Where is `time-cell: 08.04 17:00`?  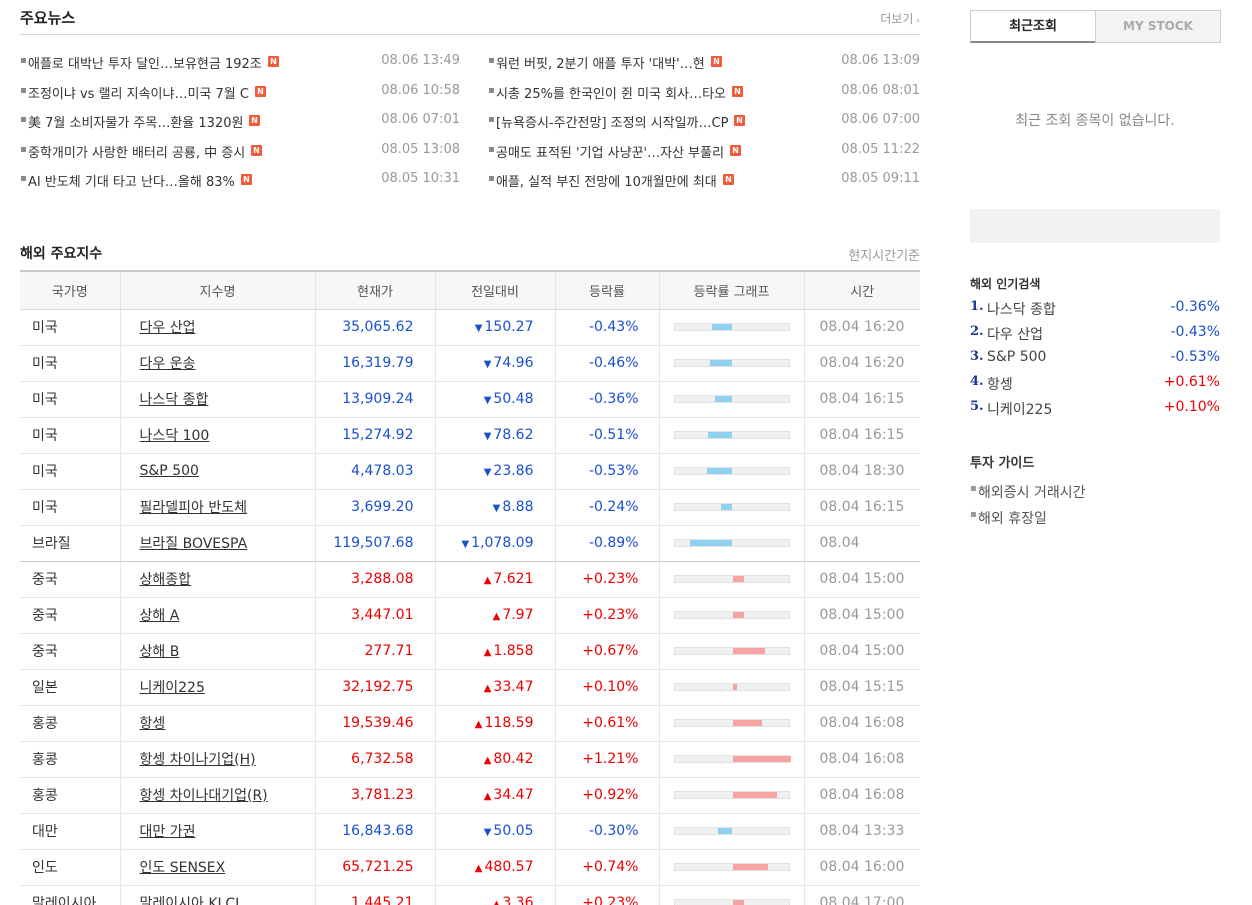 time-cell: 08.04 17:00 is located at coordinates (861, 895).